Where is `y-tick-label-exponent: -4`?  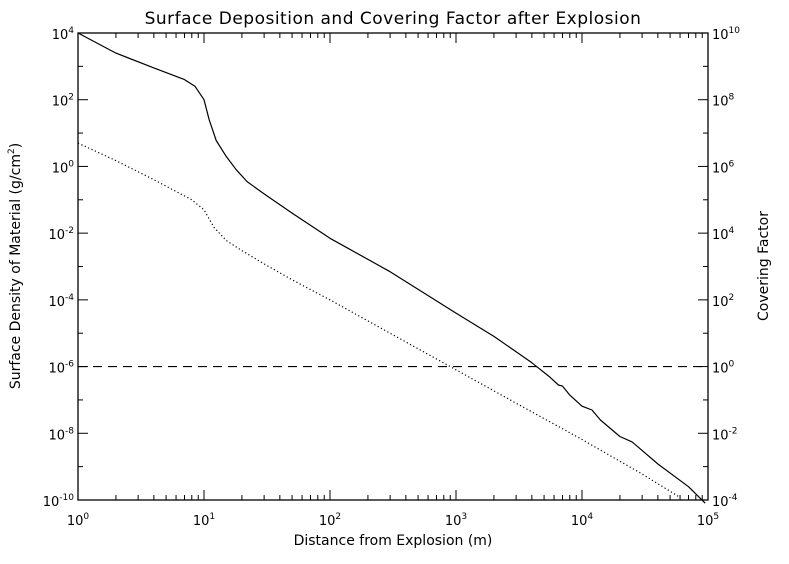 y-tick-label-exponent: -4 is located at coordinates (69, 298).